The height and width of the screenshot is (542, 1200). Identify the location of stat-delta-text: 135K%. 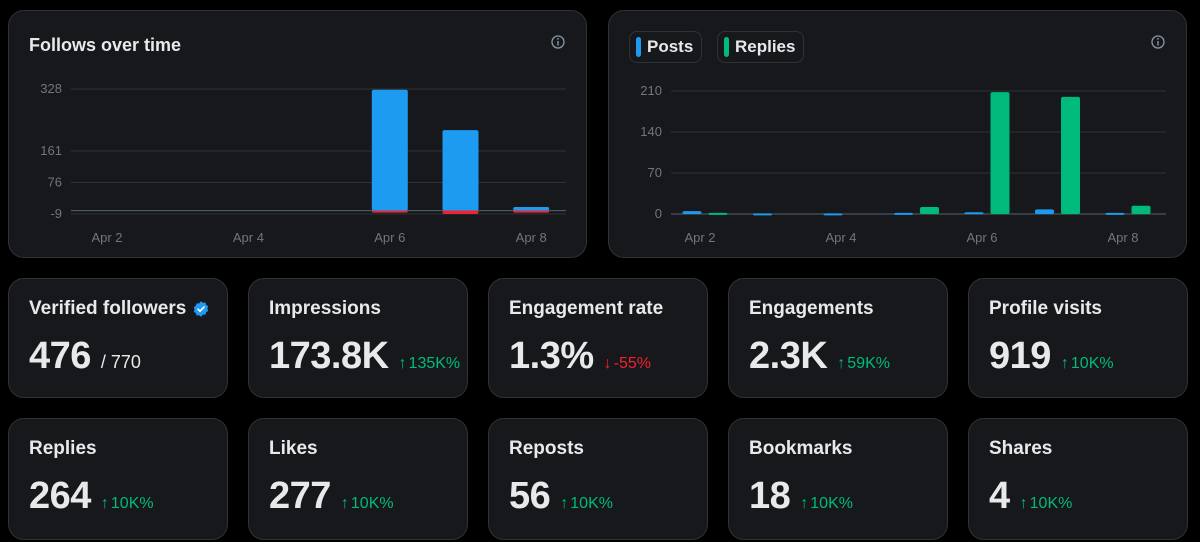
(434, 363).